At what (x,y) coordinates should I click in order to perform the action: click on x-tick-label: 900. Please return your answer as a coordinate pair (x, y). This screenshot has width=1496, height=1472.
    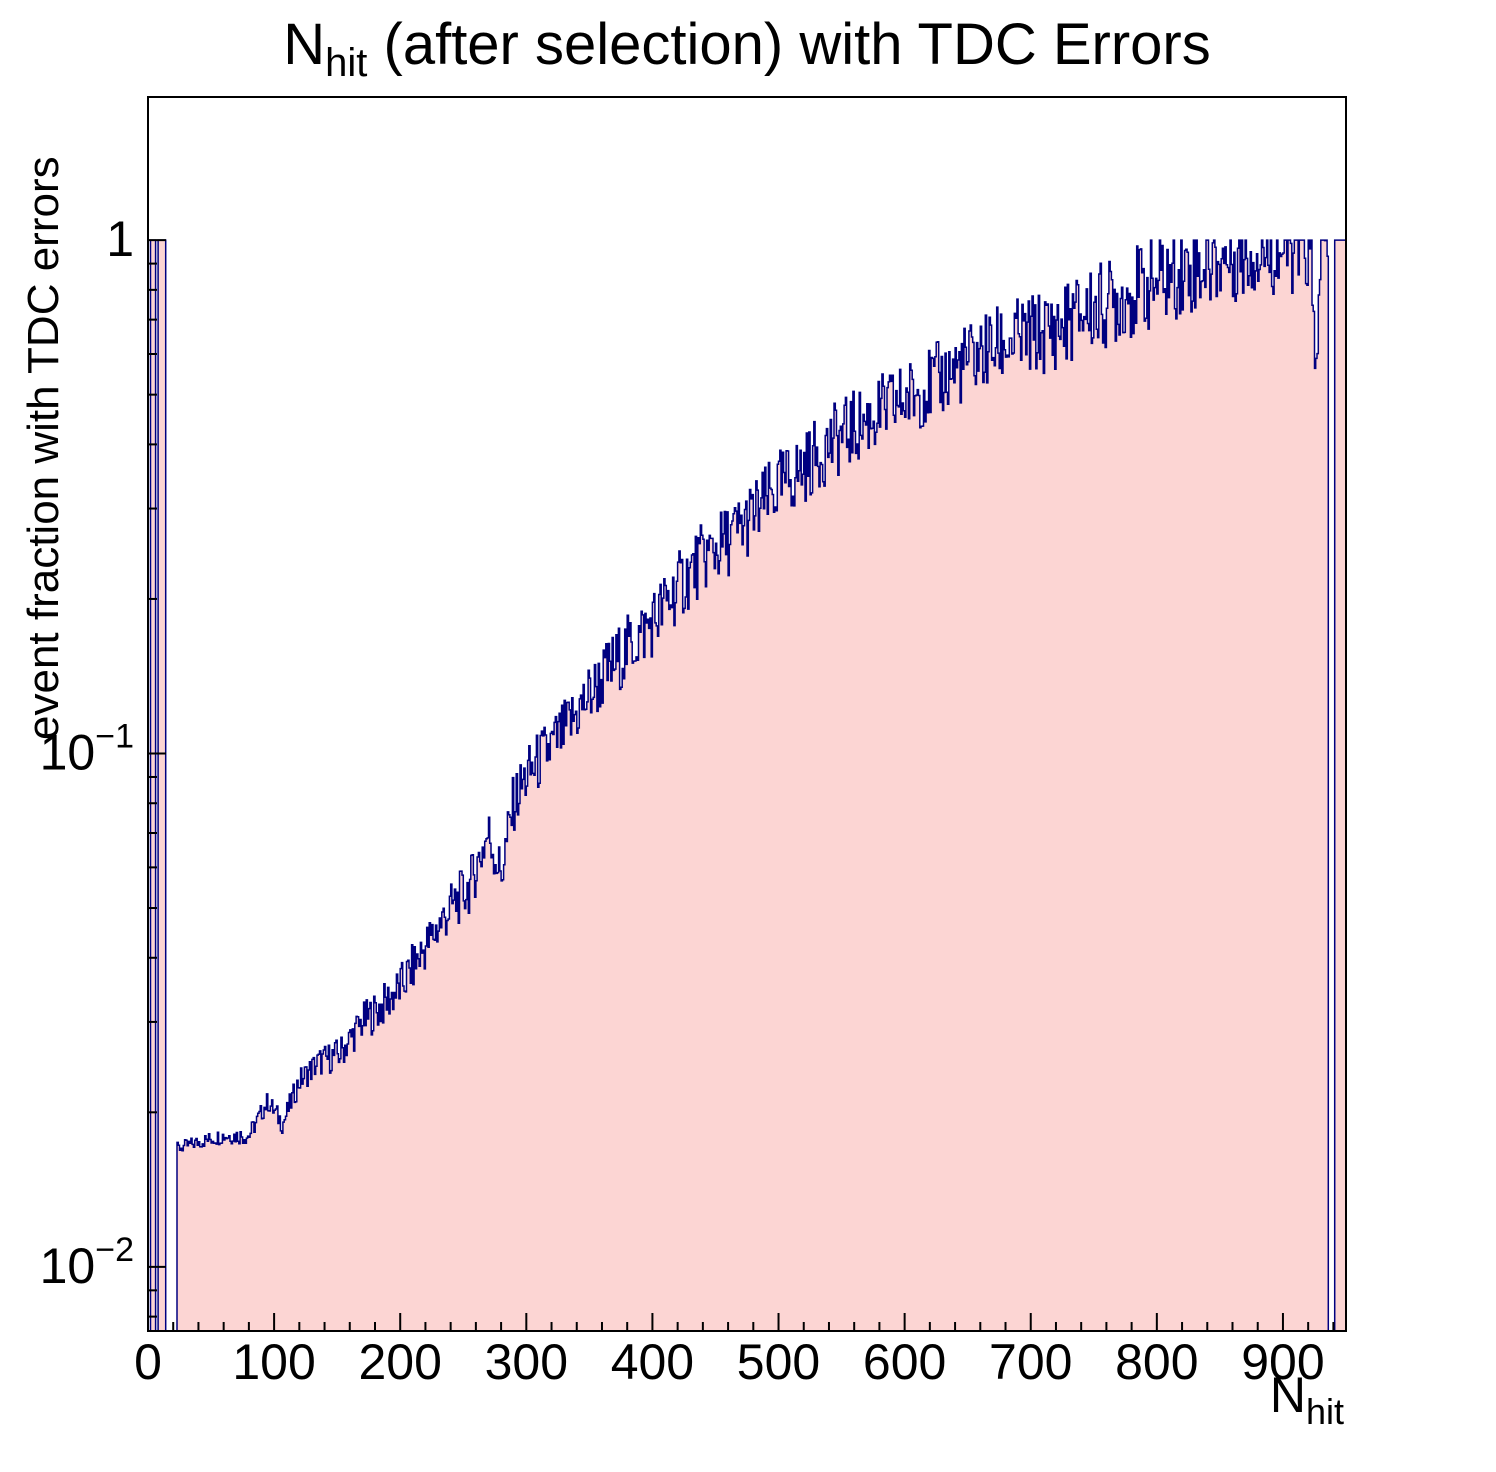
    Looking at the image, I should click on (1282, 1362).